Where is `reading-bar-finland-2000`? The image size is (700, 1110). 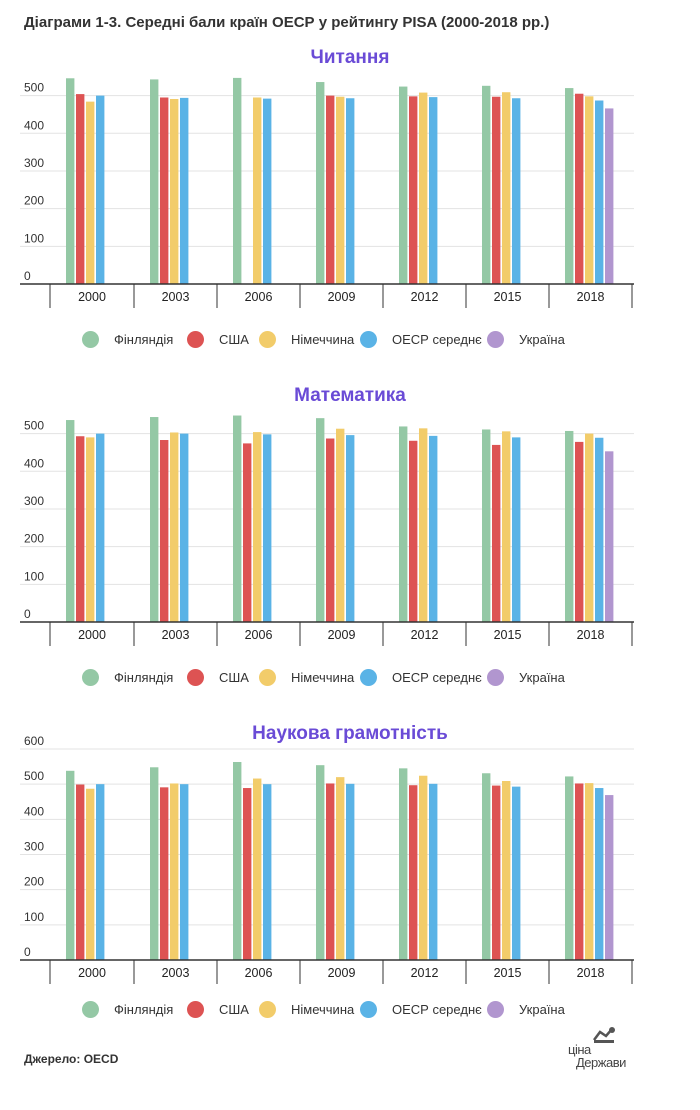 reading-bar-finland-2000 is located at coordinates (70, 181).